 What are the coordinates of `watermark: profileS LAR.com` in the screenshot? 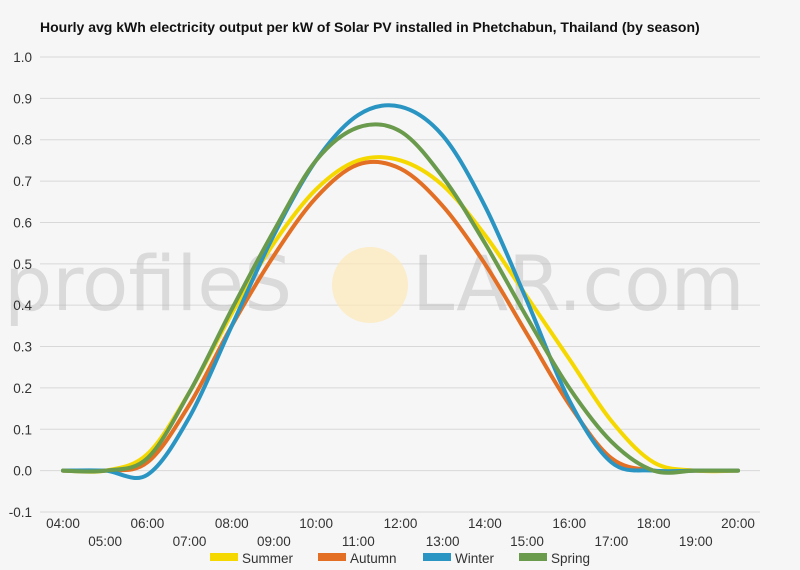 It's located at (374, 283).